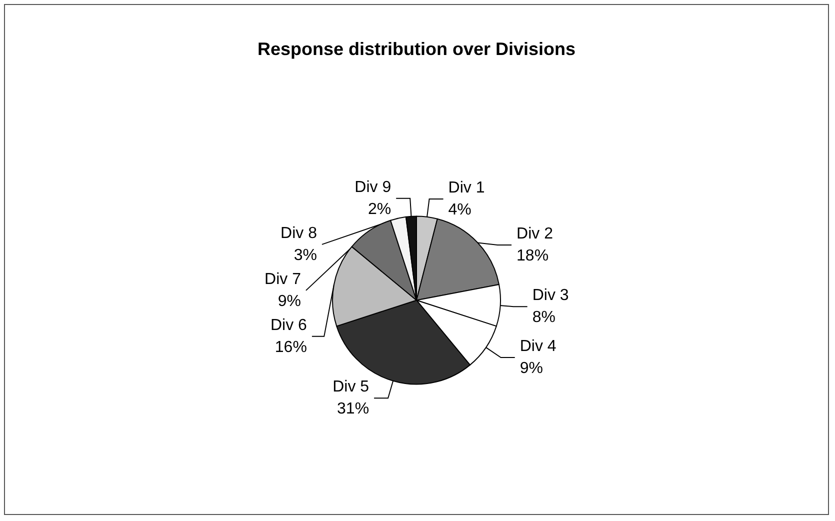 This screenshot has height=521, width=835. I want to click on slice-label: Div 8, so click(299, 233).